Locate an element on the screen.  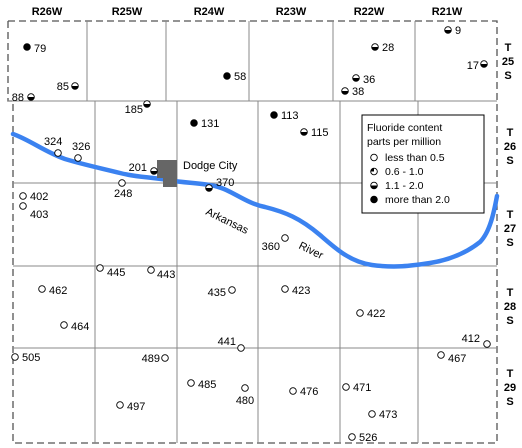
well-28: 28 is located at coordinates (382, 48).